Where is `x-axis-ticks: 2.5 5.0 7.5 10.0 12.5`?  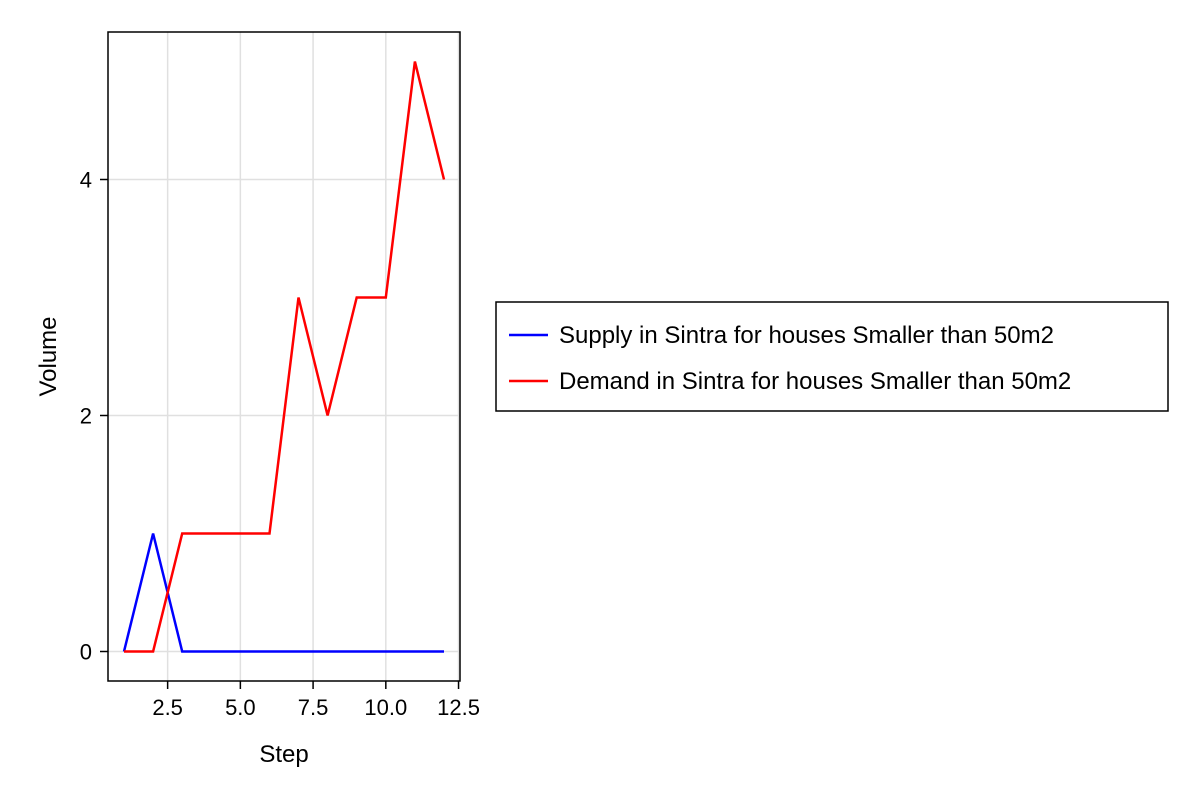
x-axis-ticks: 2.5 5.0 7.5 10.0 12.5 is located at coordinates (316, 700).